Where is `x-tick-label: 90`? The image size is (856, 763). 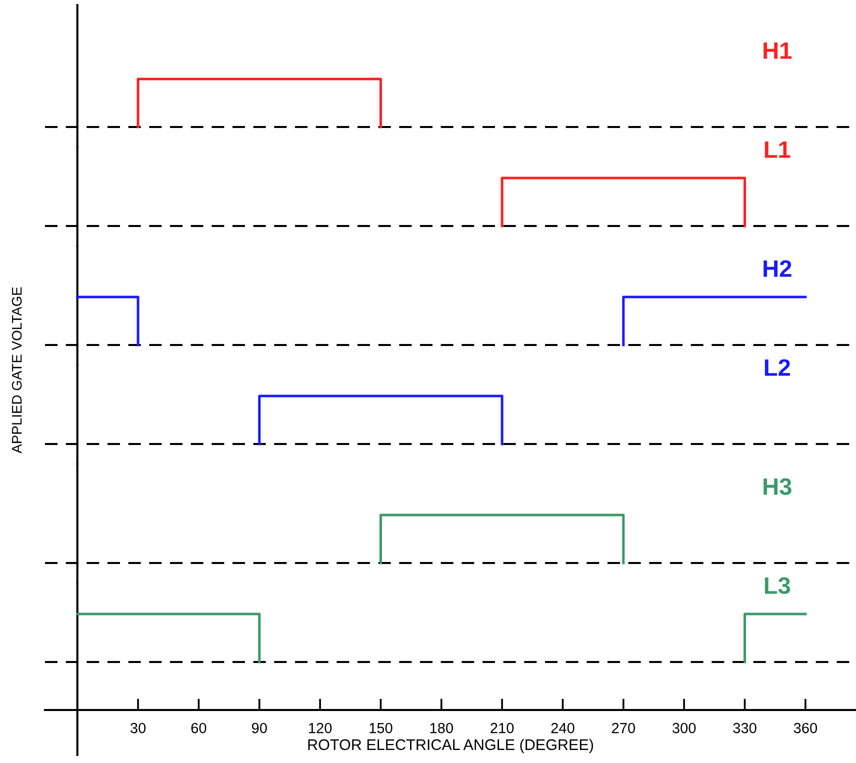 x-tick-label: 90 is located at coordinates (259, 728).